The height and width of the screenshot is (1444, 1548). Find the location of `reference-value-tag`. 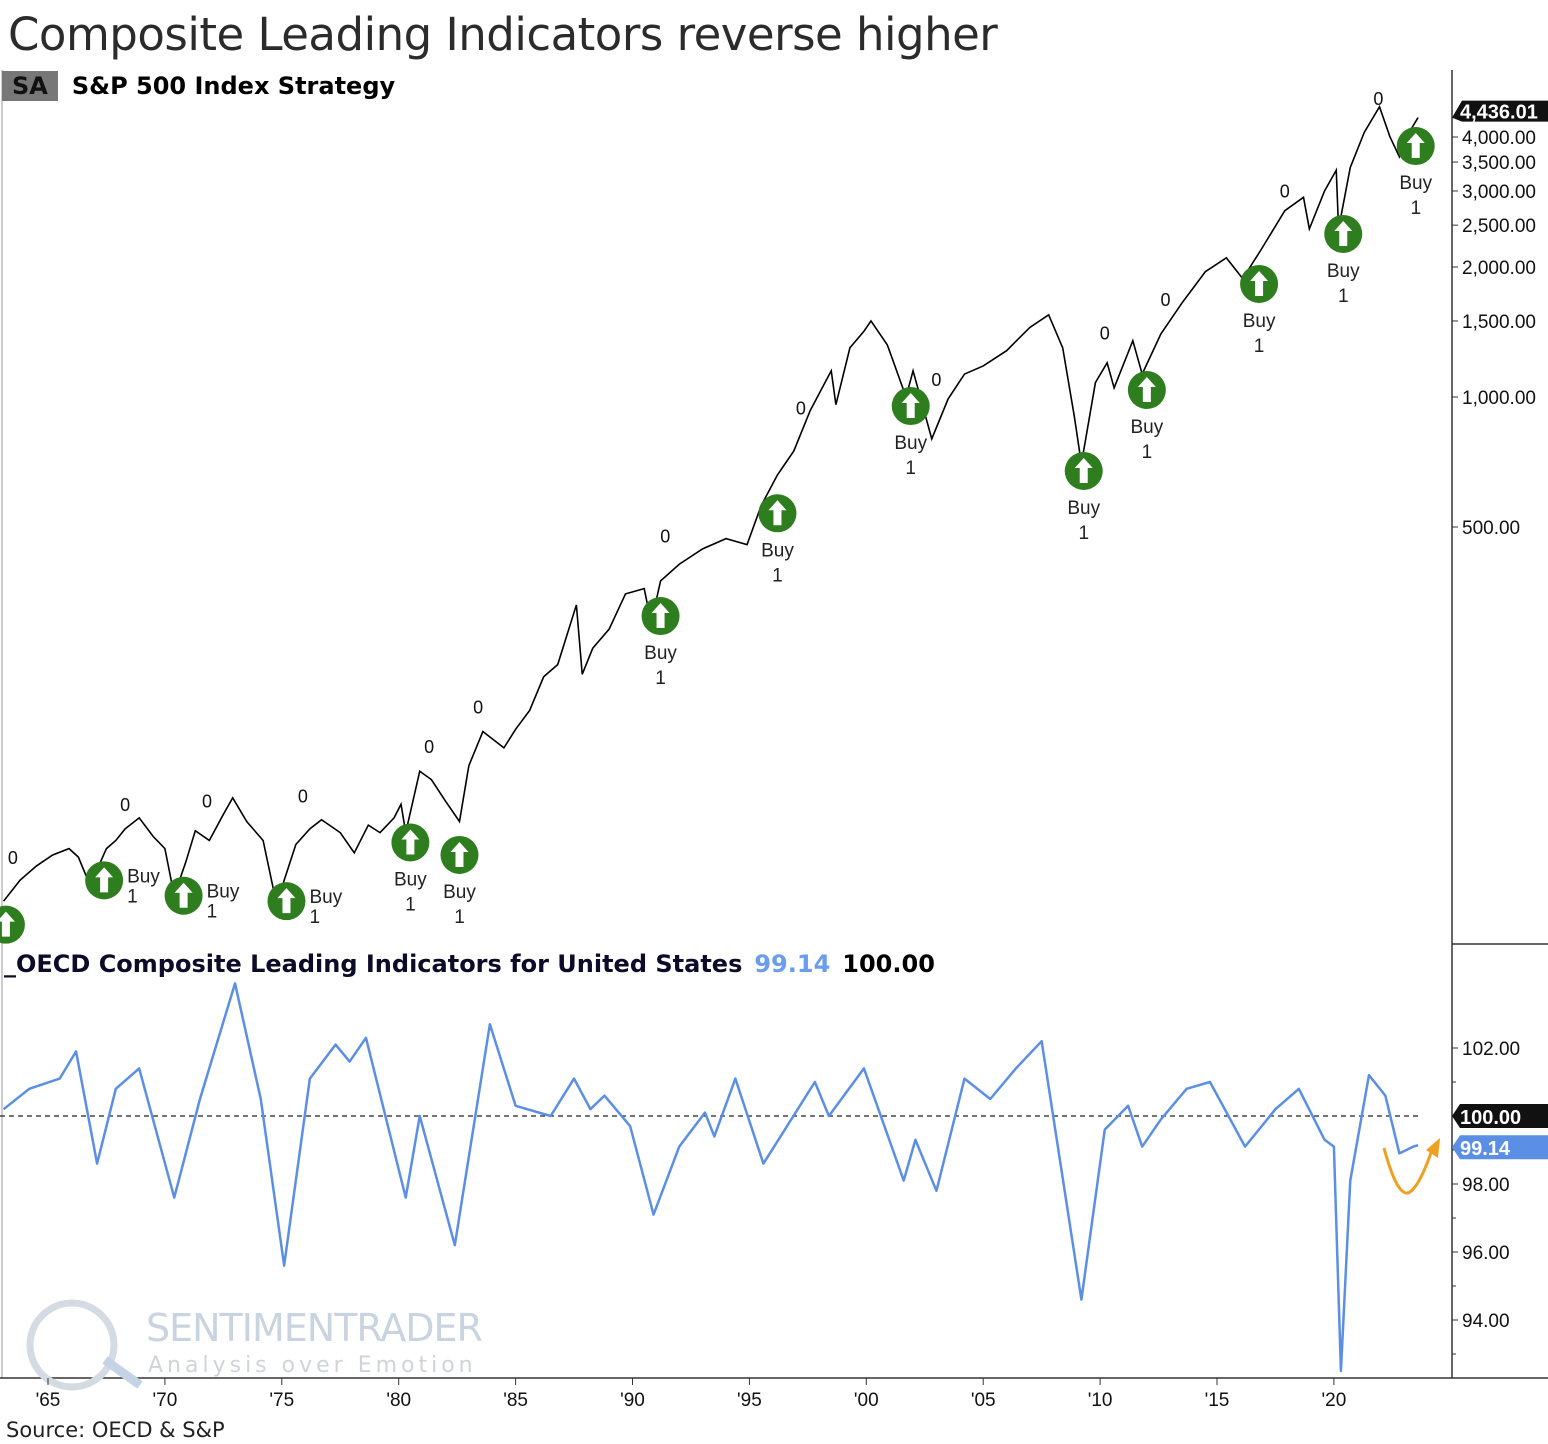

reference-value-tag is located at coordinates (1500, 1116).